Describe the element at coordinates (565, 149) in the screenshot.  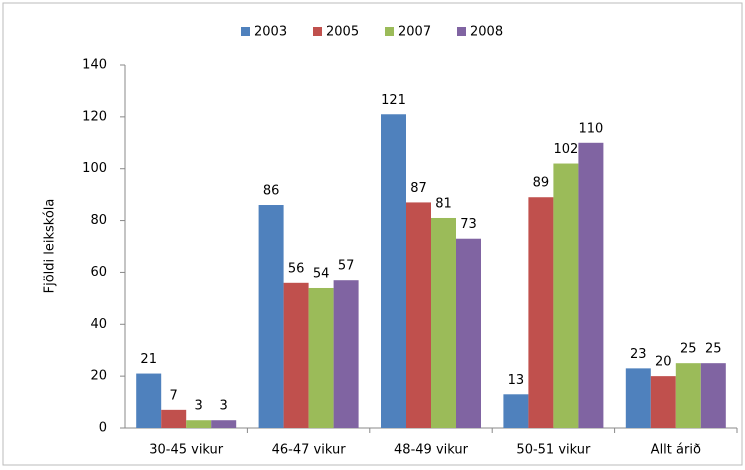
I see `data-label: 102` at that location.